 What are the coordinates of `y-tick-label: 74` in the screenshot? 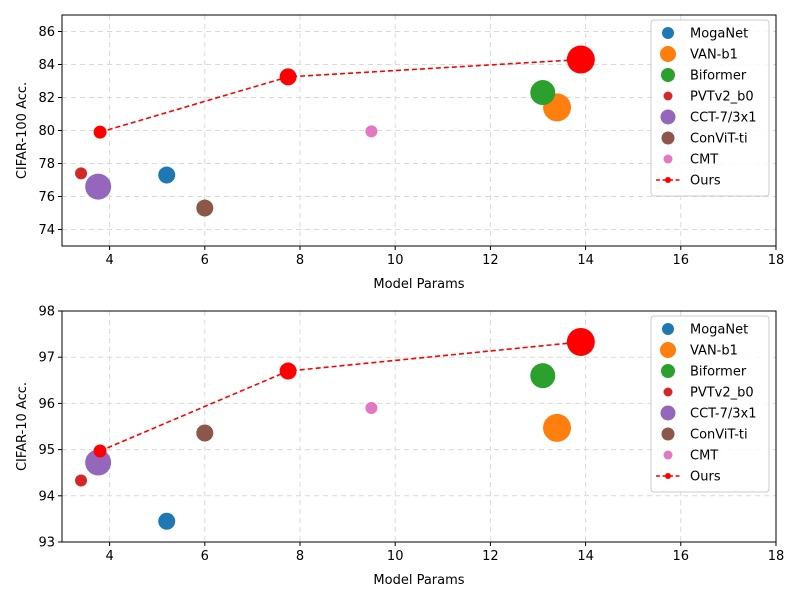 It's located at (46, 230).